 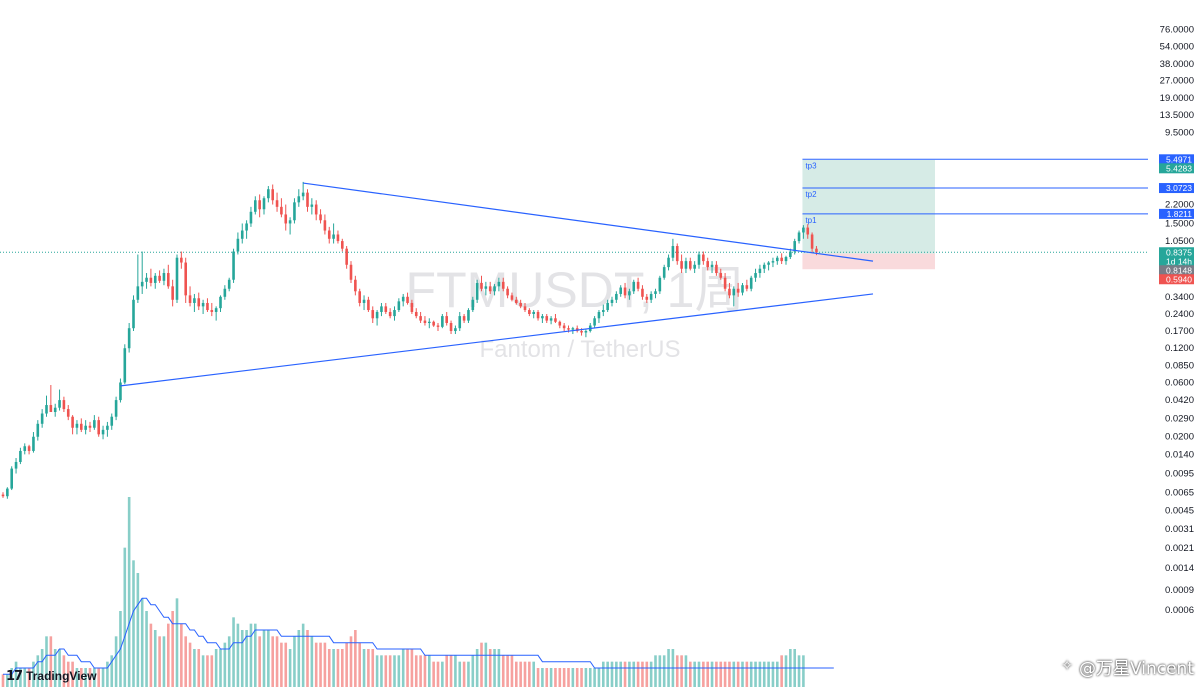 What do you see at coordinates (1176, 188) in the screenshot?
I see `price-badge-level` at bounding box center [1176, 188].